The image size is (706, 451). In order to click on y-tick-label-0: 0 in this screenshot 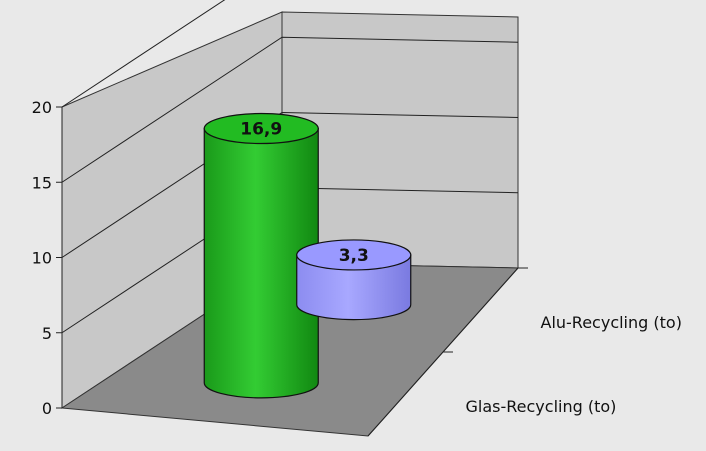, I will do `click(47, 408)`.